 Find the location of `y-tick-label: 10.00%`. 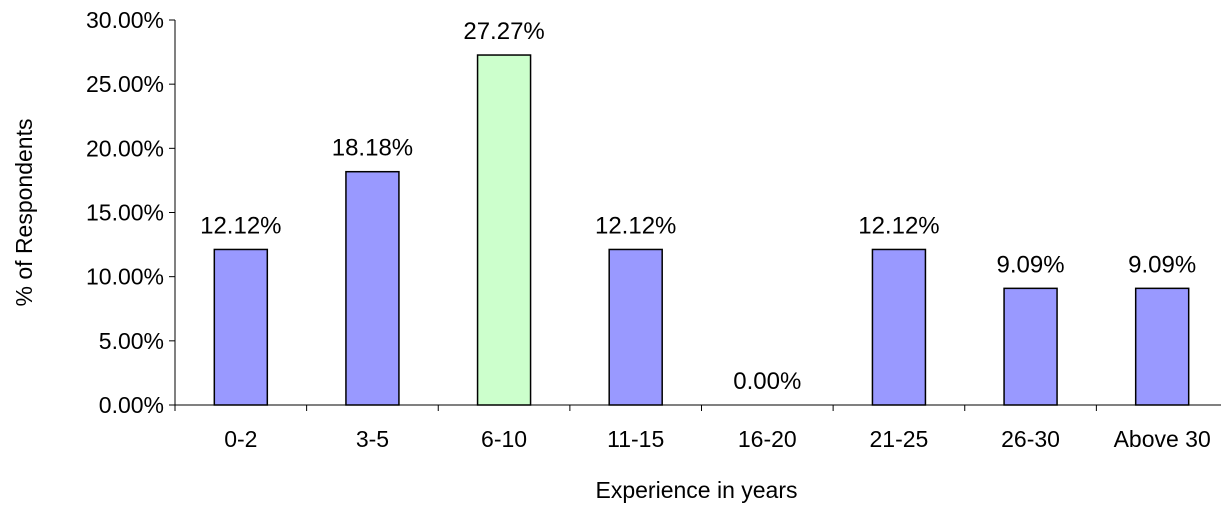

y-tick-label: 10.00% is located at coordinates (125, 277).